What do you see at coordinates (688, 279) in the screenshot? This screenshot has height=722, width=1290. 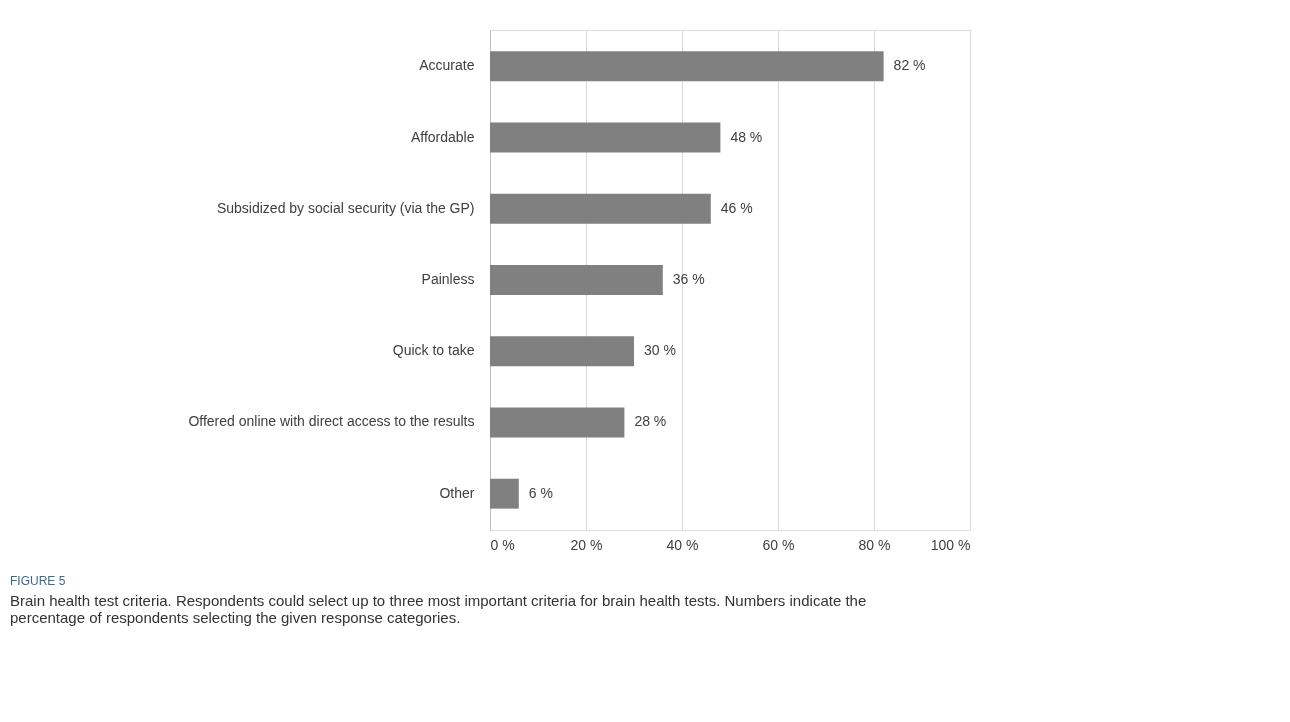 I see `data-label: 36 %` at bounding box center [688, 279].